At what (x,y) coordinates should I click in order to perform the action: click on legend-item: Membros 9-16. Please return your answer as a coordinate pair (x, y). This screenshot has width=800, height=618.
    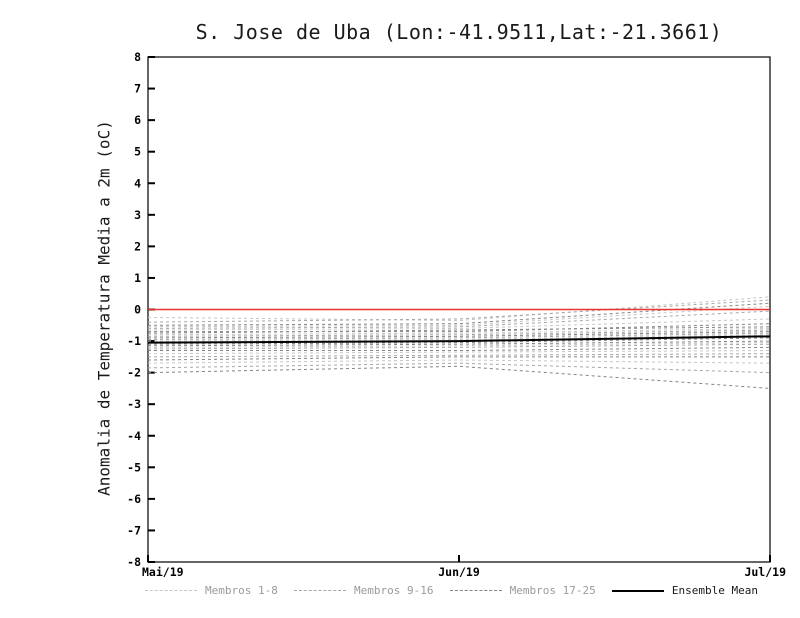
    Looking at the image, I should click on (364, 590).